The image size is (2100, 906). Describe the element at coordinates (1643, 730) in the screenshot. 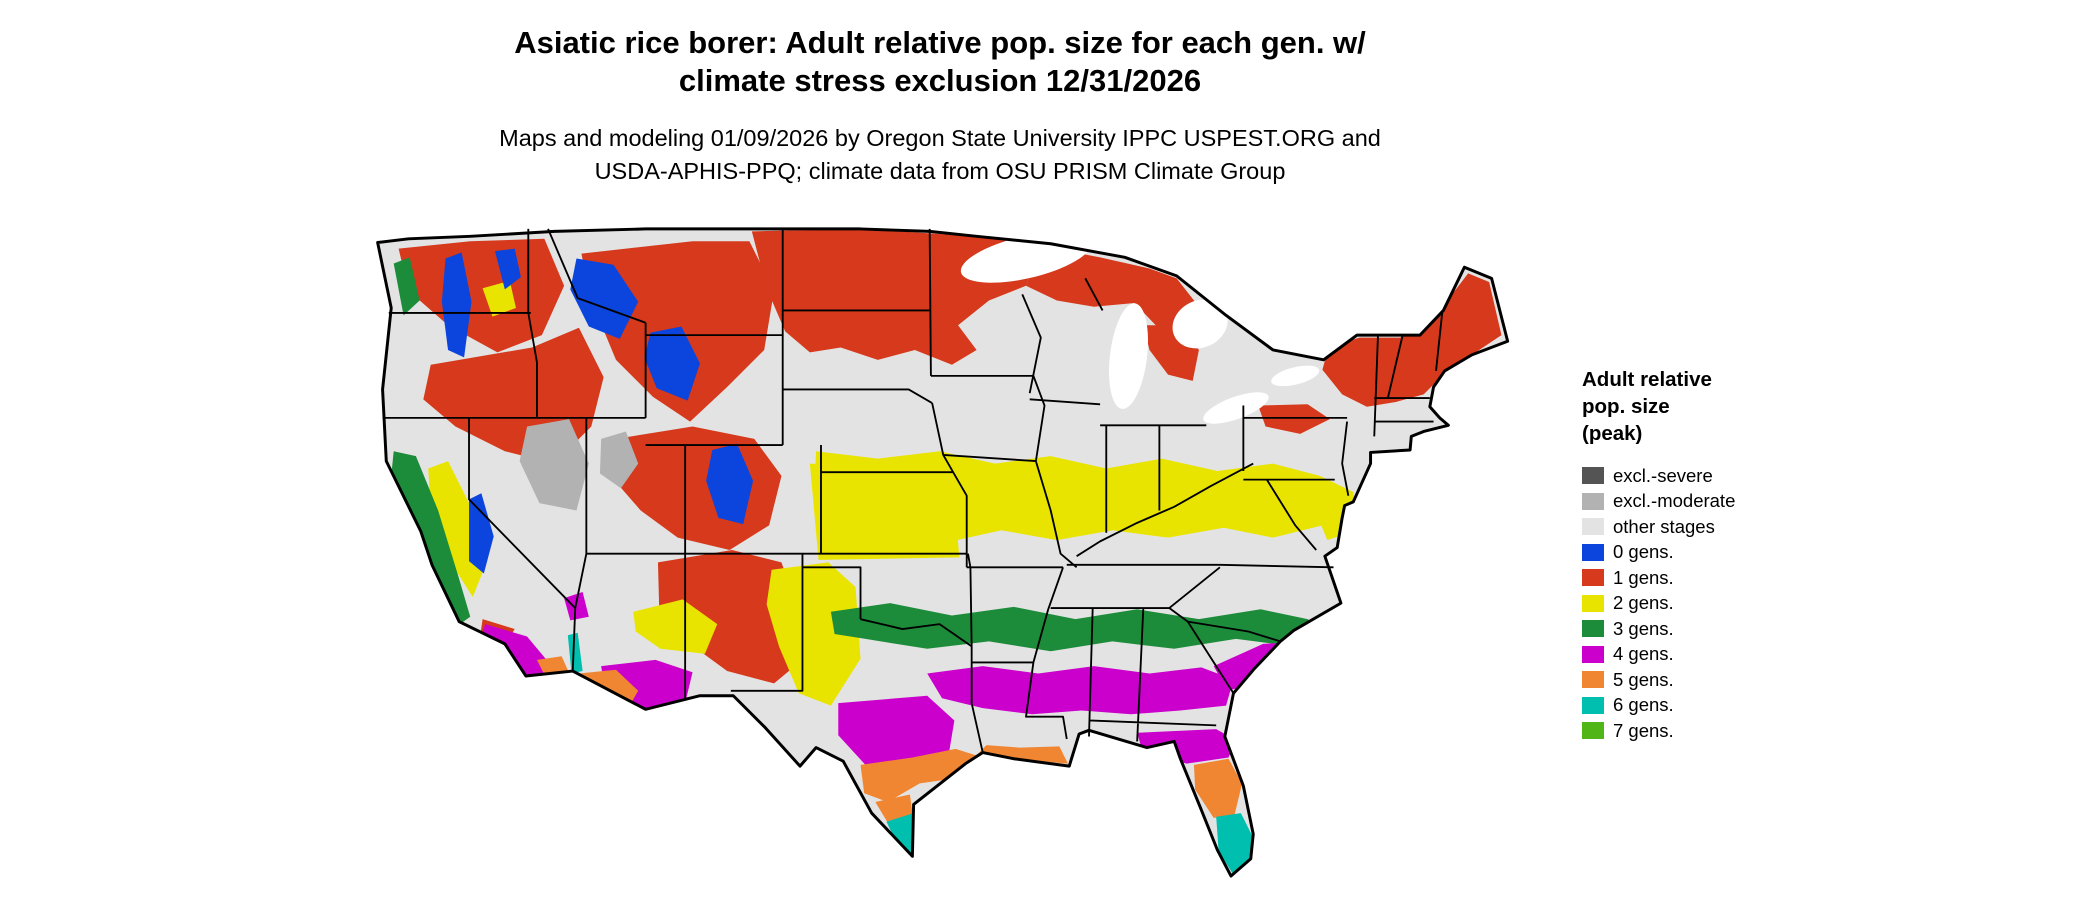

I see `legend-label: 7 gens.` at that location.